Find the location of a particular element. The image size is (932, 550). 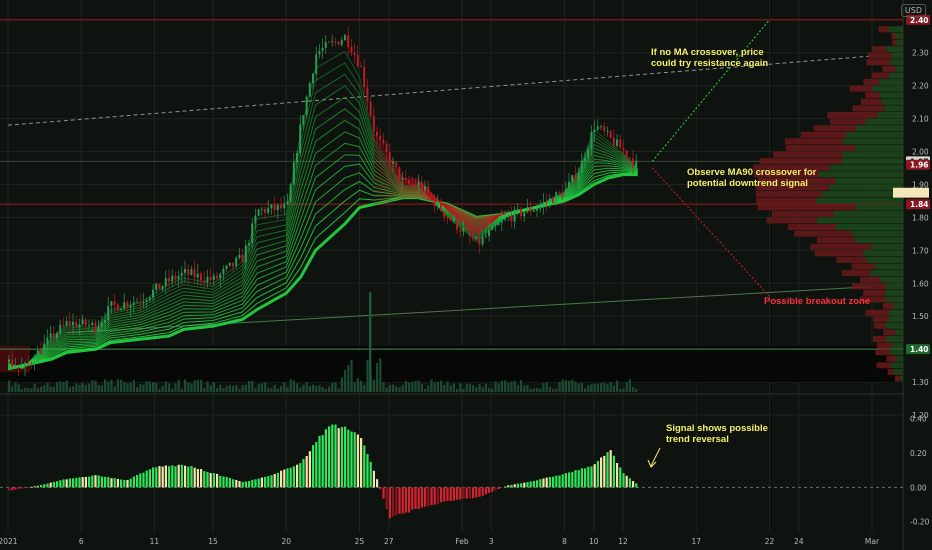

price-marker-label: 1.84 is located at coordinates (919, 204).